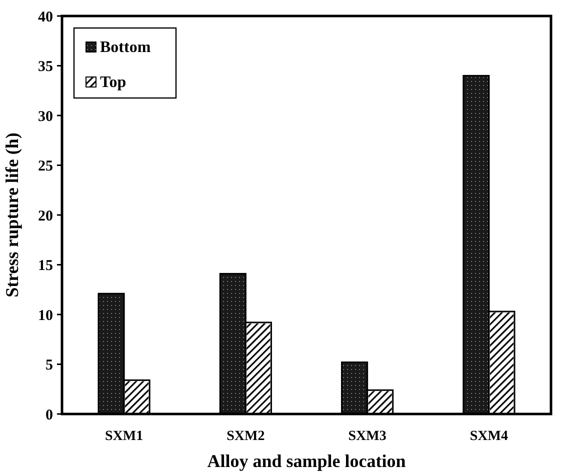 The height and width of the screenshot is (472, 561). What do you see at coordinates (49, 366) in the screenshot?
I see `y-tick-label: 5` at bounding box center [49, 366].